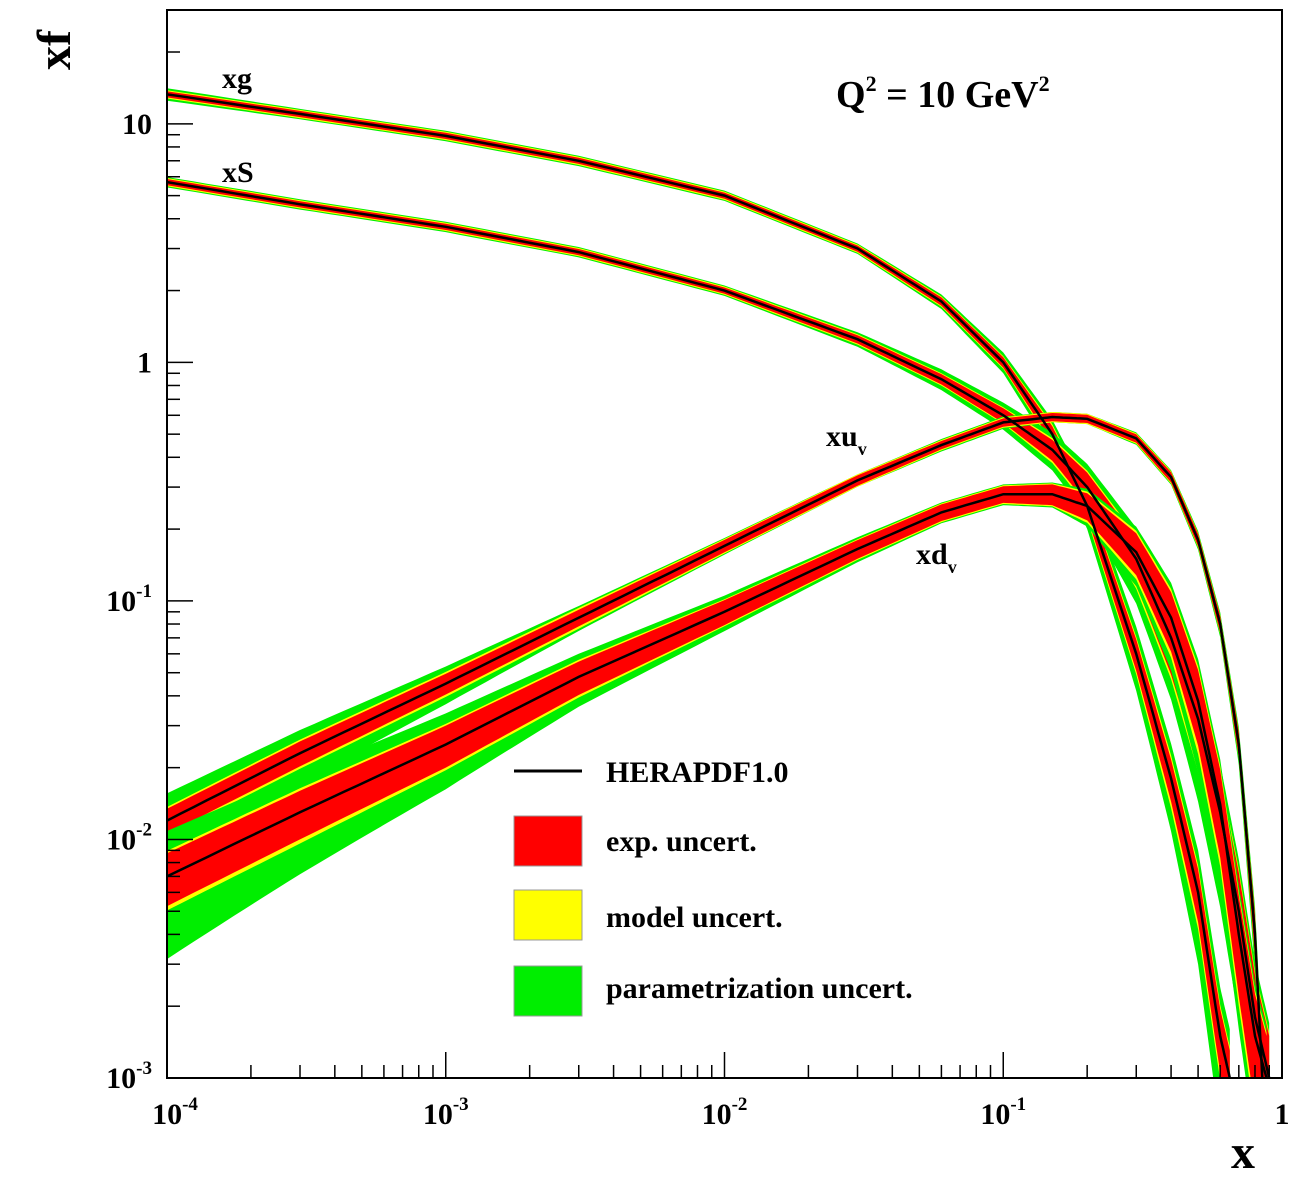  Describe the element at coordinates (846, 439) in the screenshot. I see `curve-label-xuv: xuv` at that location.